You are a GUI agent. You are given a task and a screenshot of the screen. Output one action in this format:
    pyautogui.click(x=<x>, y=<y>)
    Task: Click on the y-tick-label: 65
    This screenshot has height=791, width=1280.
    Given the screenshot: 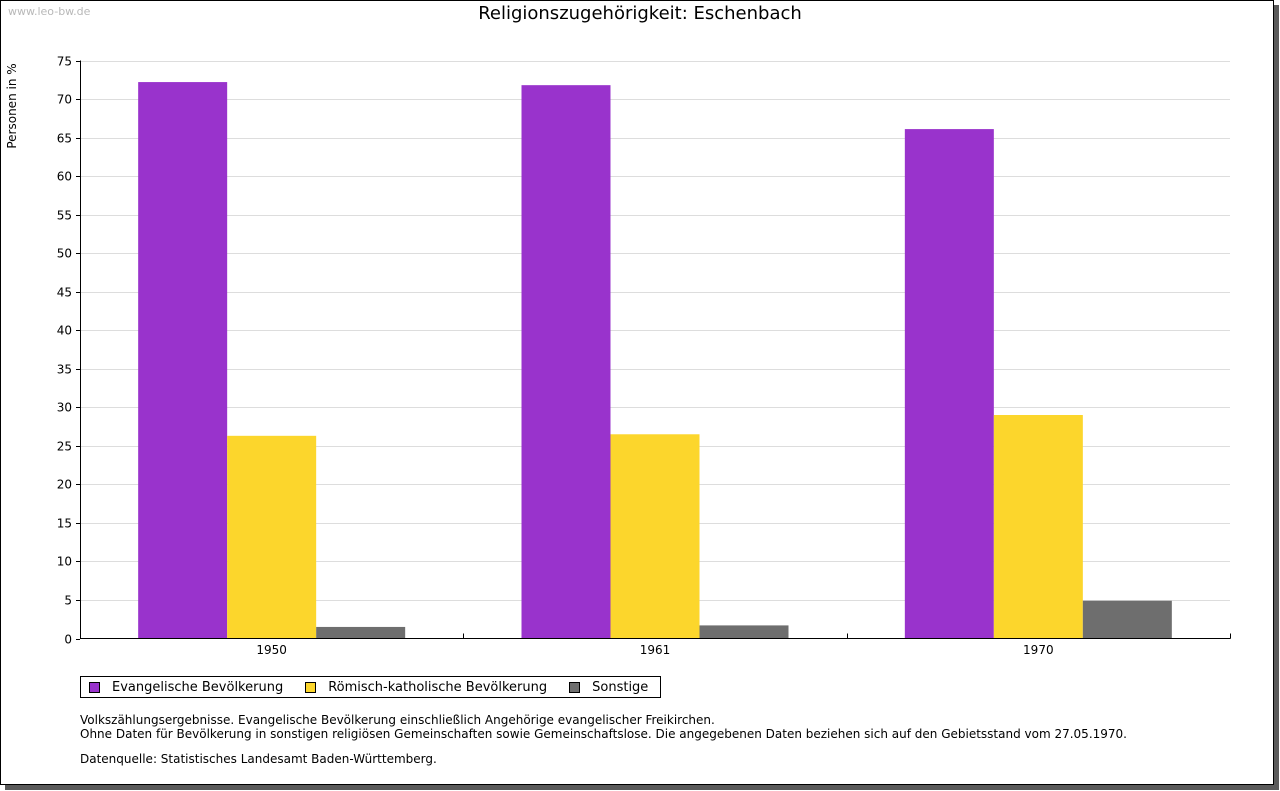 What is the action you would take?
    pyautogui.click(x=64, y=139)
    